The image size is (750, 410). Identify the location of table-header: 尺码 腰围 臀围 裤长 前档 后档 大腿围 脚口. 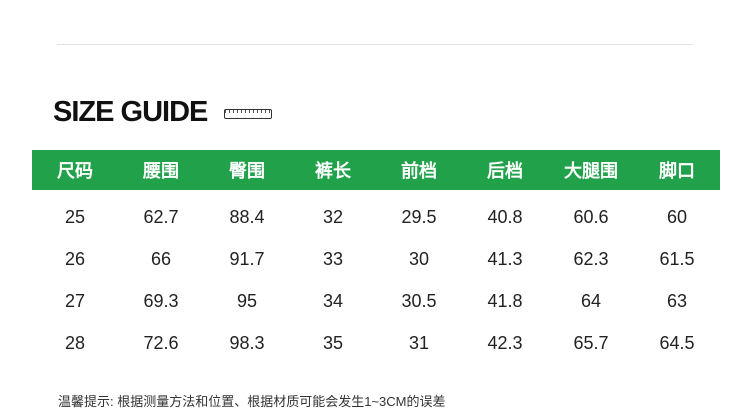
(376, 170).